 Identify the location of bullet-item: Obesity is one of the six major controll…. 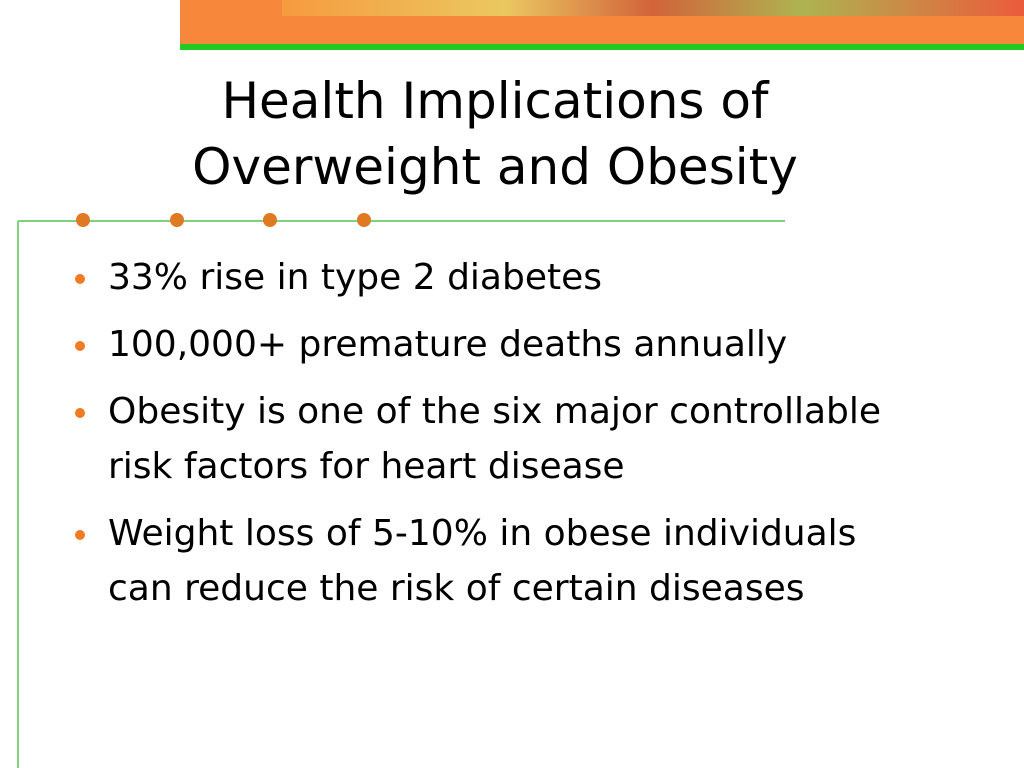
(542, 439).